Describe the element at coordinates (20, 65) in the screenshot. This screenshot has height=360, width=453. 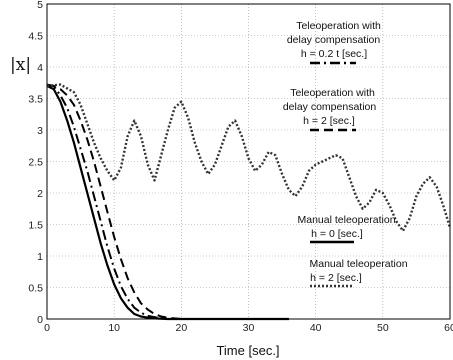
I see `y-axis-label: |x|` at that location.